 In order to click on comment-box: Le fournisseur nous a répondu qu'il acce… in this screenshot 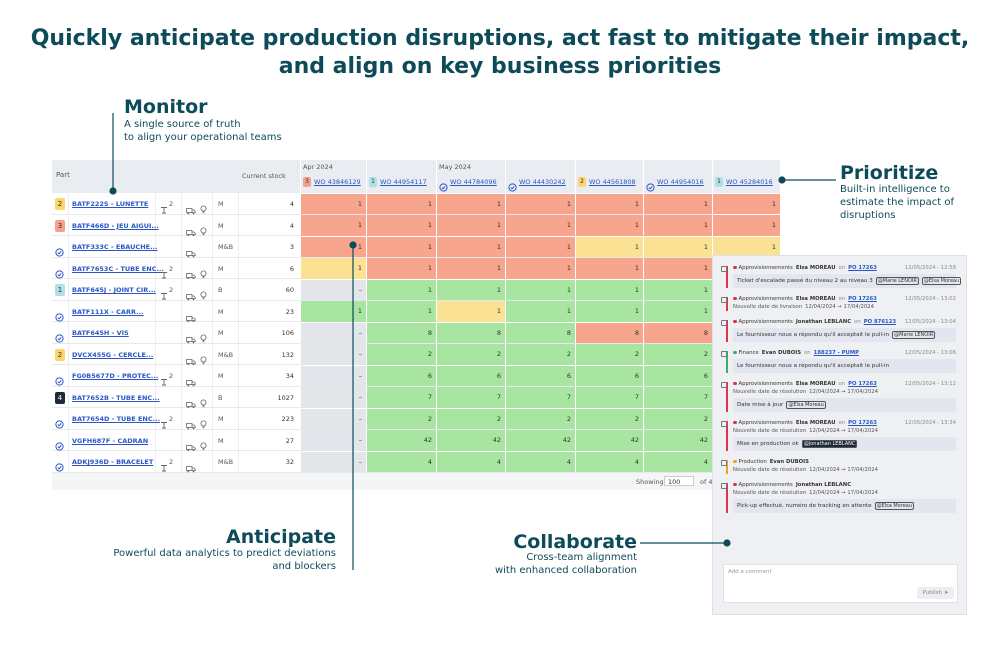, I will do `click(844, 335)`.